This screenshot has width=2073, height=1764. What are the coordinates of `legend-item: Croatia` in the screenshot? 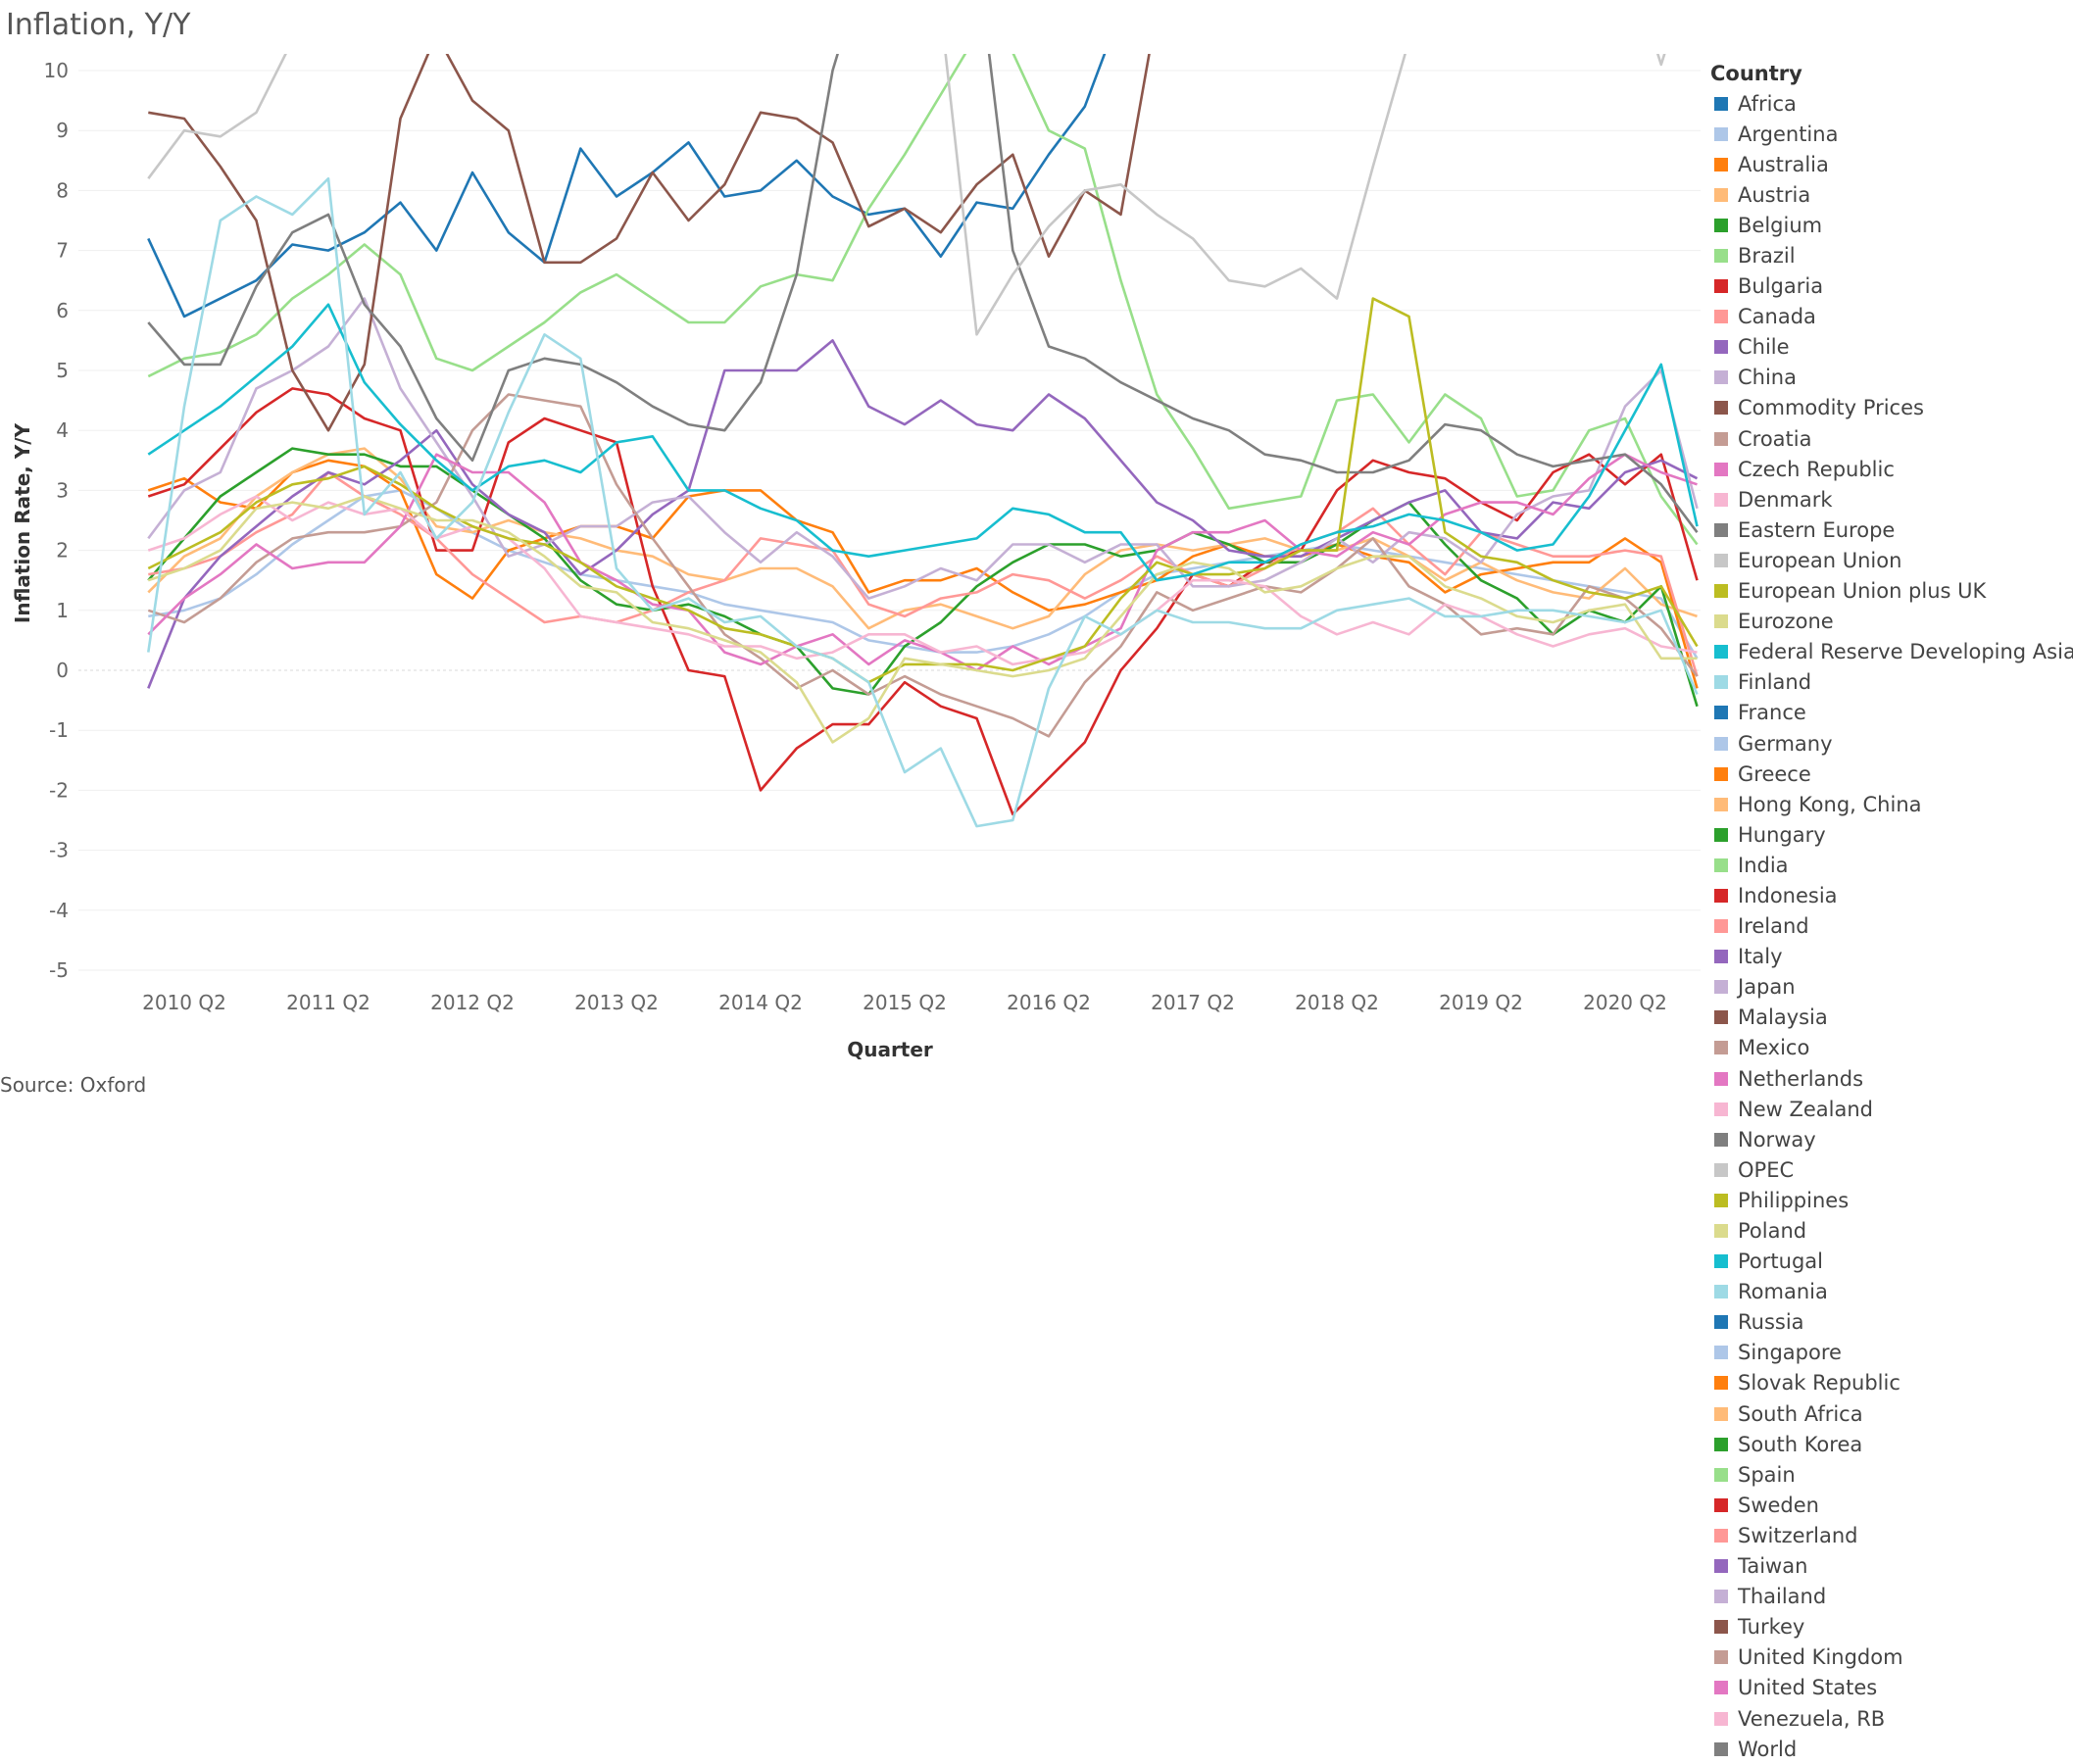 It's located at (1891, 438).